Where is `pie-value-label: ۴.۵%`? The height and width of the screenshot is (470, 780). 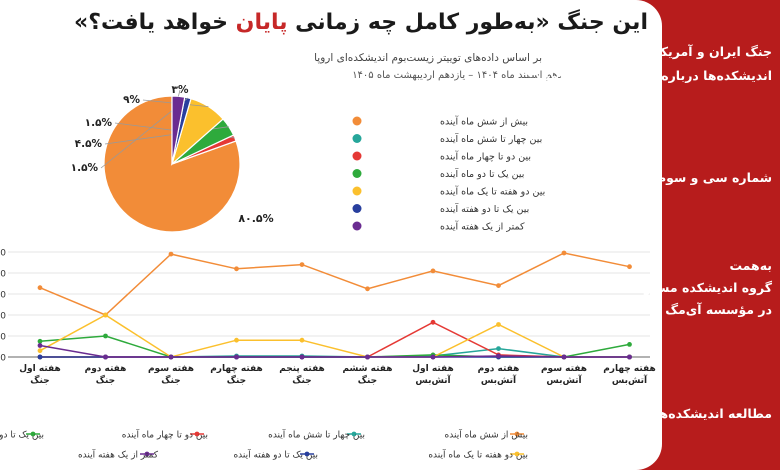 pie-value-label: ۴.۵% is located at coordinates (89, 144).